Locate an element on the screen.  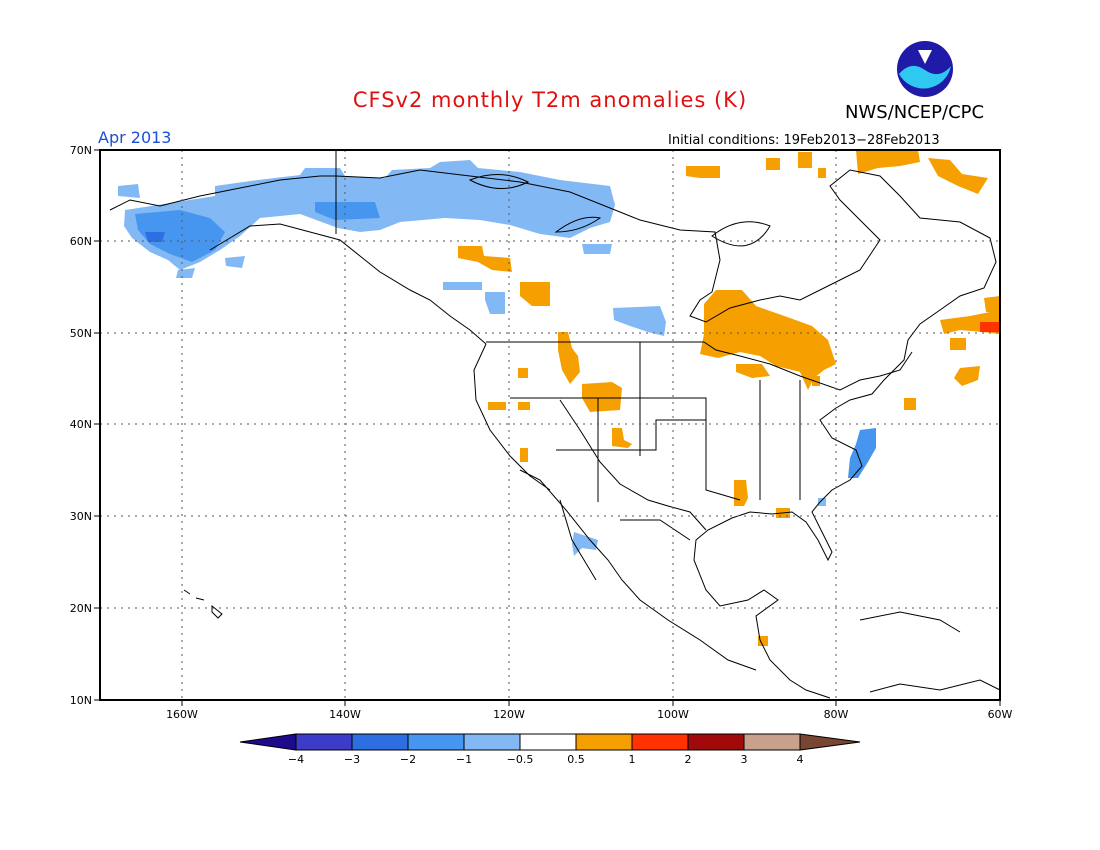
lon-label: 60W is located at coordinates (1000, 714).